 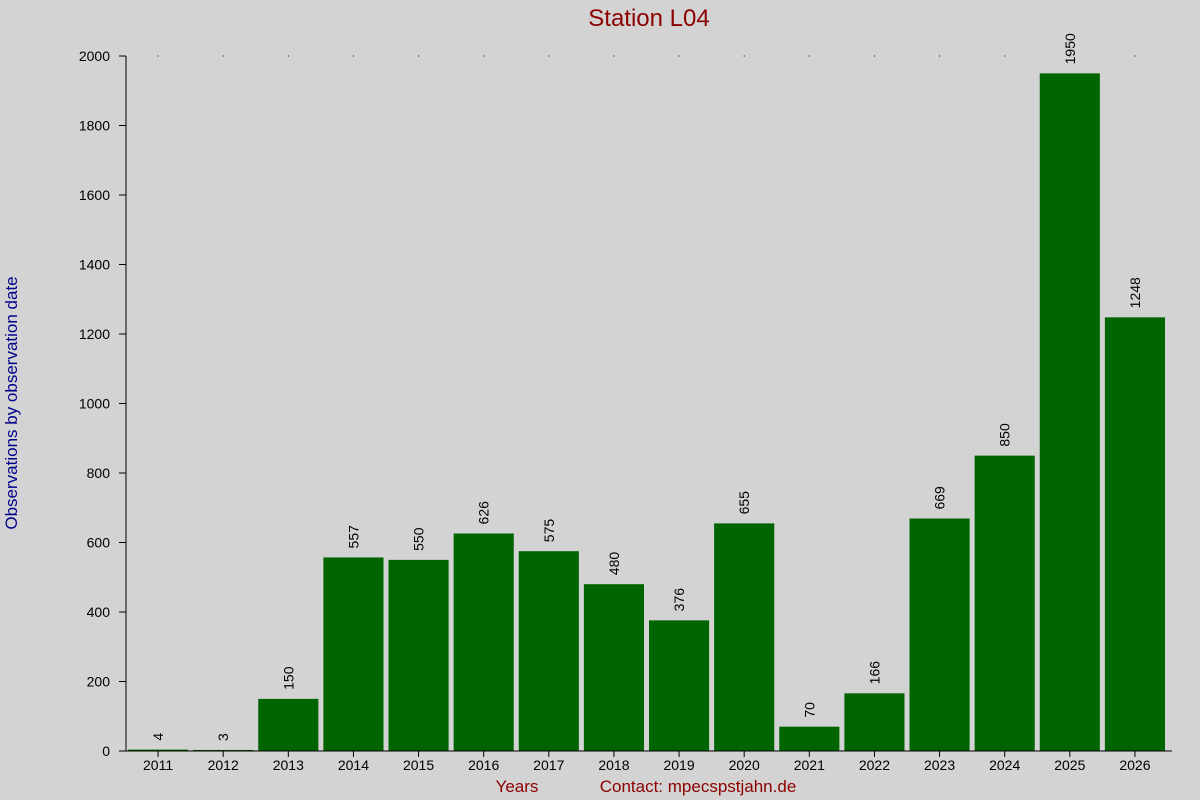 I want to click on bar-value-label: 626, so click(x=484, y=513).